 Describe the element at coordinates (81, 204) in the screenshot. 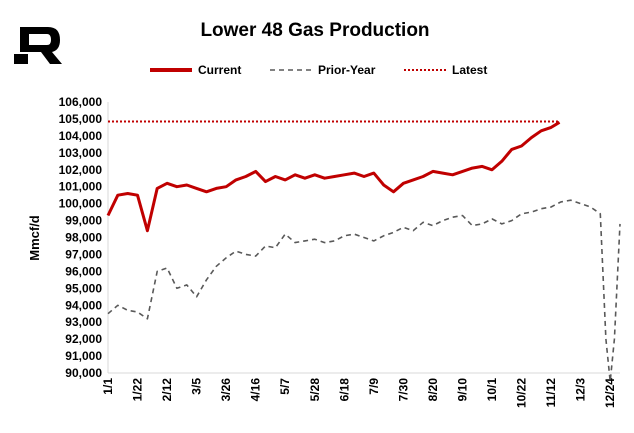

I see `y-tick-label: 100,000` at that location.